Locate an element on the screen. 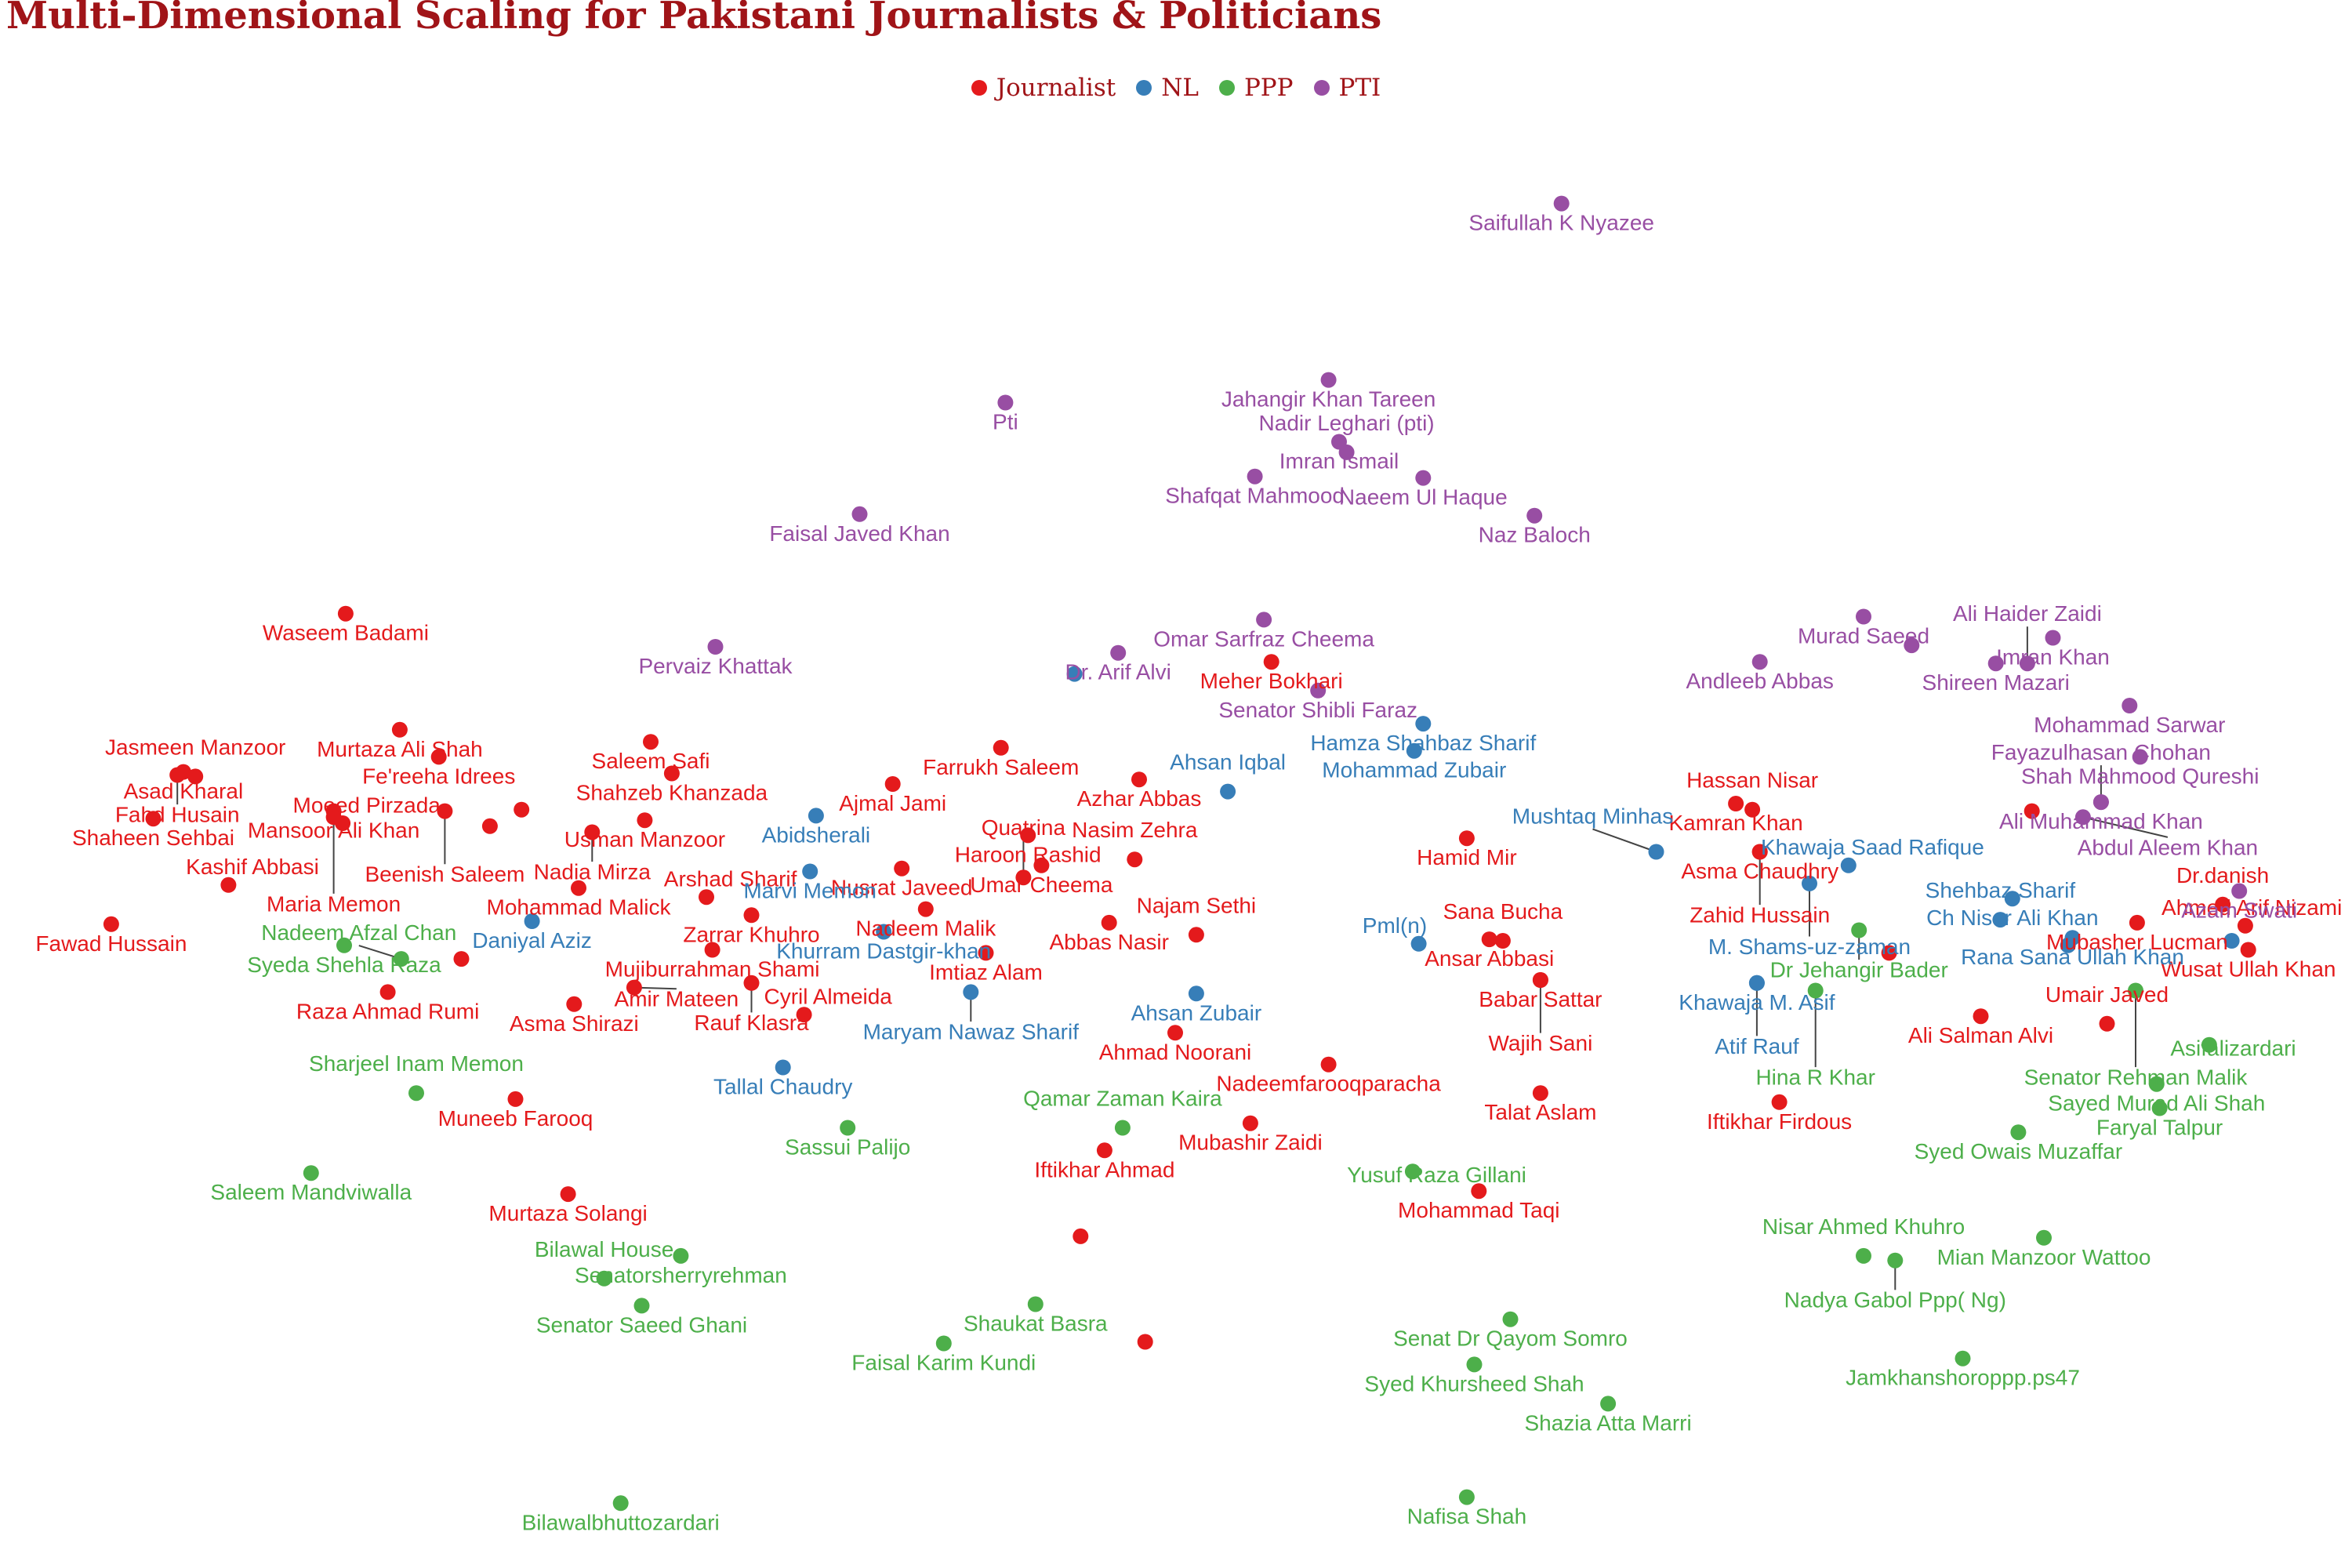 This screenshot has width=2352, height=1568. point-journalist-amir-mateen is located at coordinates (634, 988).